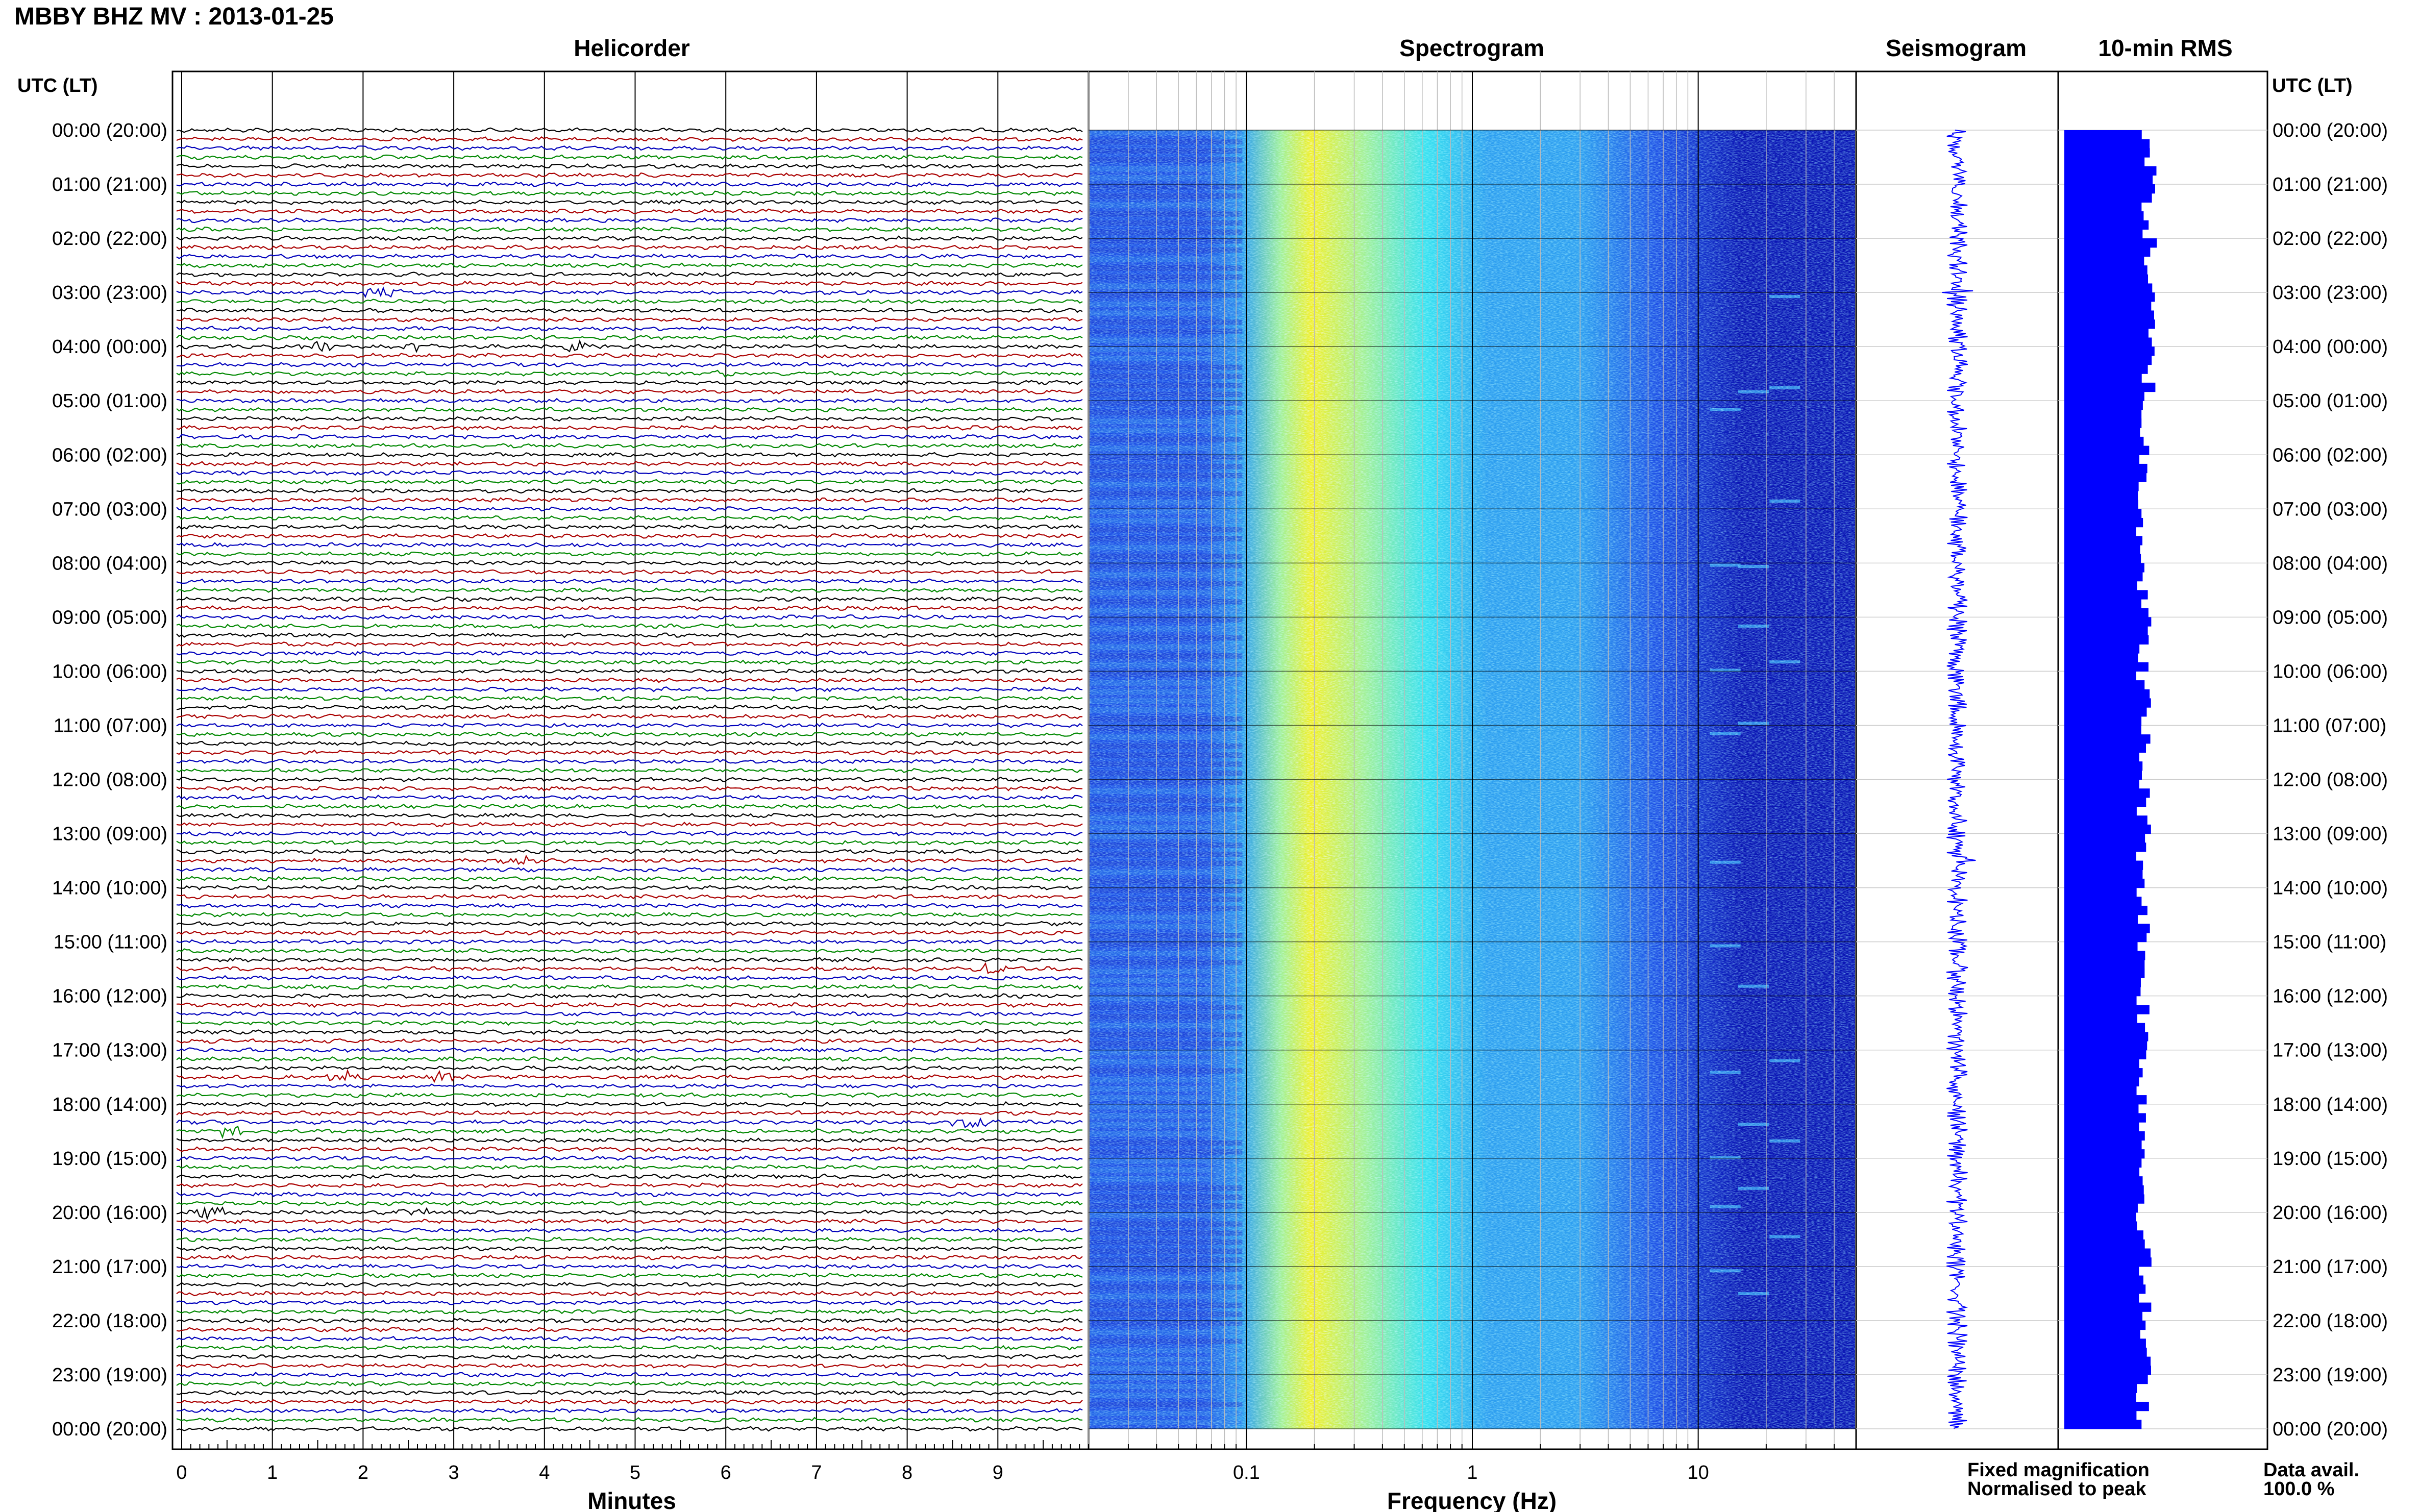 This screenshot has height=1512, width=2419. I want to click on rms-panel, so click(2162, 760).